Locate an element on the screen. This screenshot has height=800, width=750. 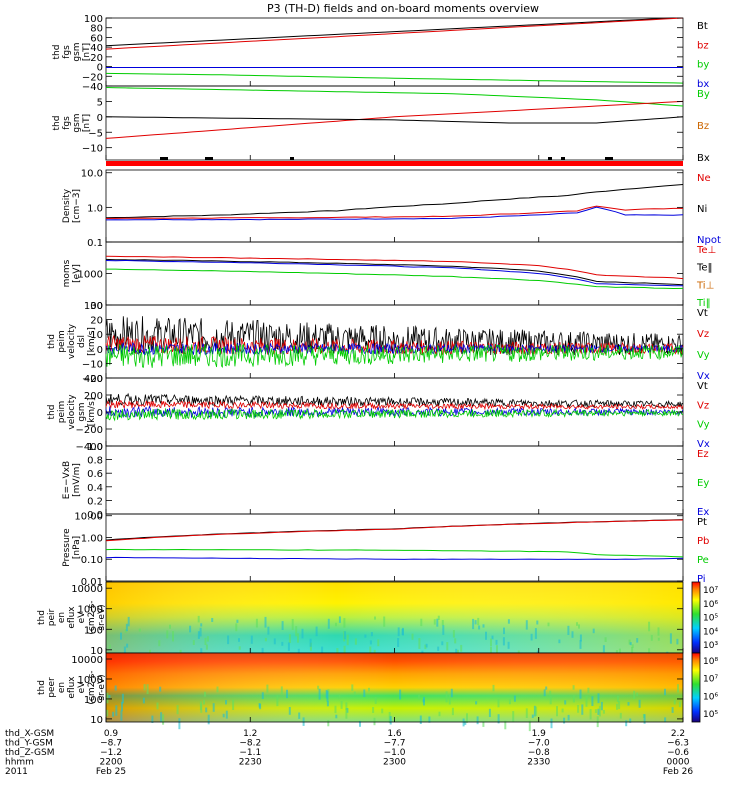
x-axis-row-label: 2011 is located at coordinates (16, 772).